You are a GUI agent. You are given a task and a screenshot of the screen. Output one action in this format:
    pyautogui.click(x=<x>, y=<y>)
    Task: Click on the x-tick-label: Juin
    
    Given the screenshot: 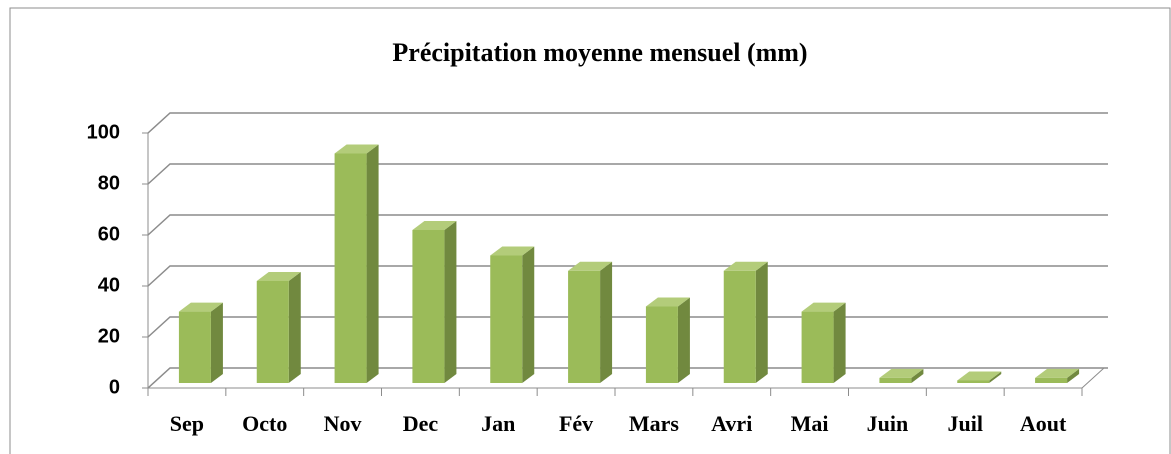 What is the action you would take?
    pyautogui.click(x=888, y=423)
    